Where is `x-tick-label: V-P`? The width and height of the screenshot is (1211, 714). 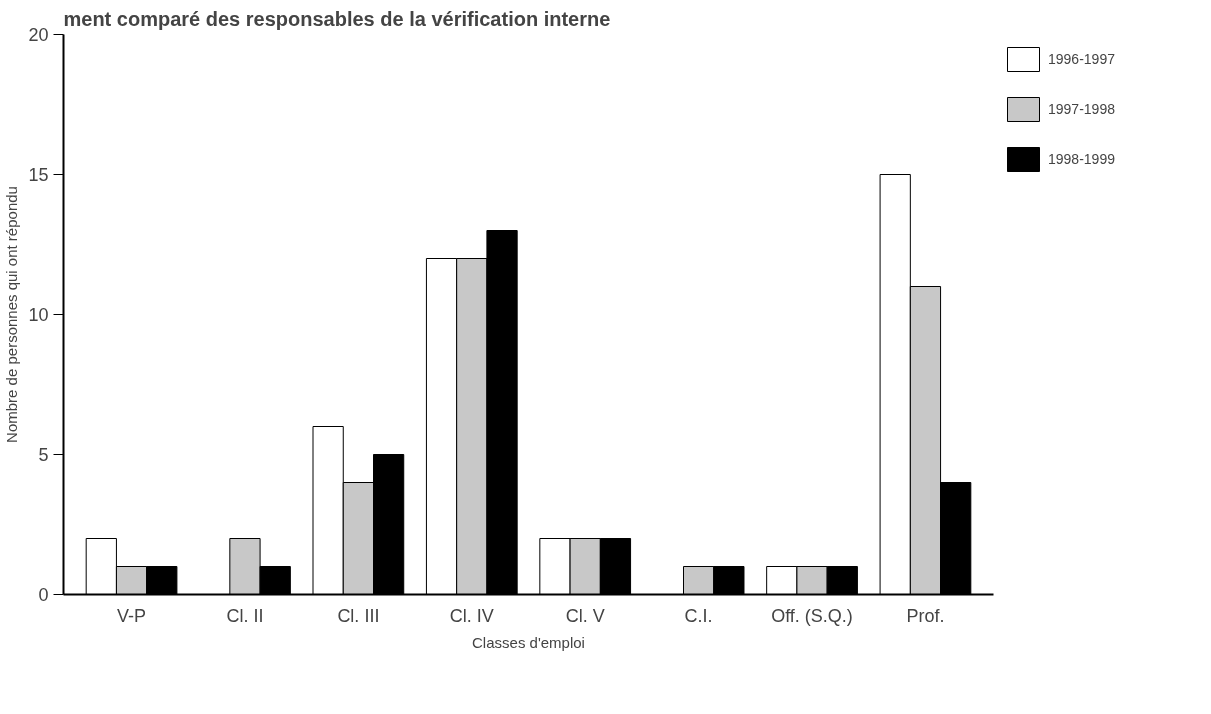
x-tick-label: V-P is located at coordinates (132, 615).